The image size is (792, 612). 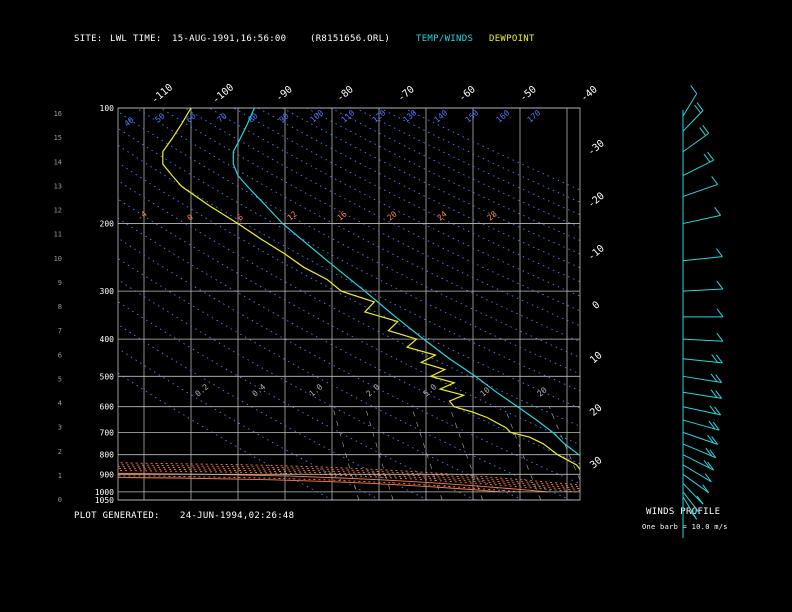 I want to click on dry-adiabat-label: 50, so click(x=160, y=117).